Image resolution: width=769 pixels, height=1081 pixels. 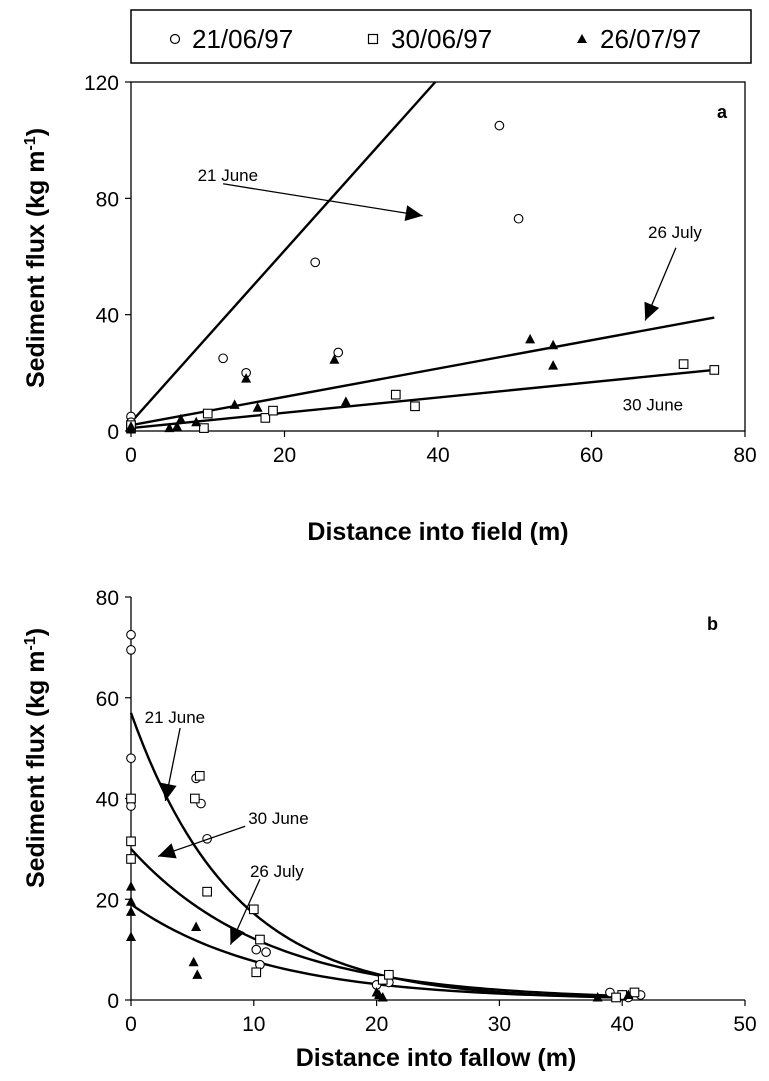 What do you see at coordinates (652, 311) in the screenshot?
I see `panel-a-annotation-arrow-head` at bounding box center [652, 311].